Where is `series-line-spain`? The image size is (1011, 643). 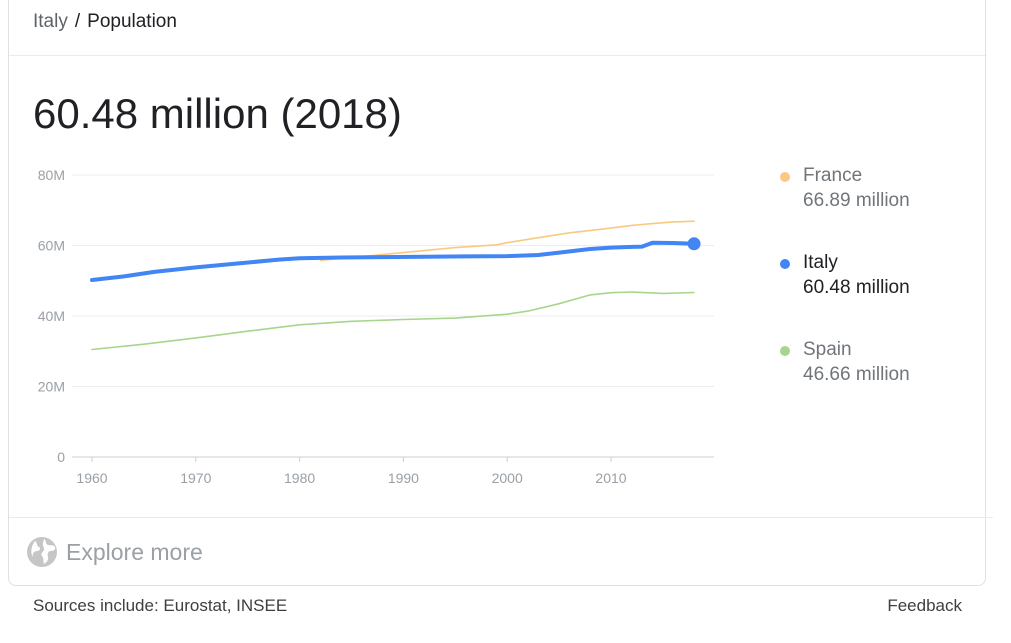 series-line-spain is located at coordinates (393, 321).